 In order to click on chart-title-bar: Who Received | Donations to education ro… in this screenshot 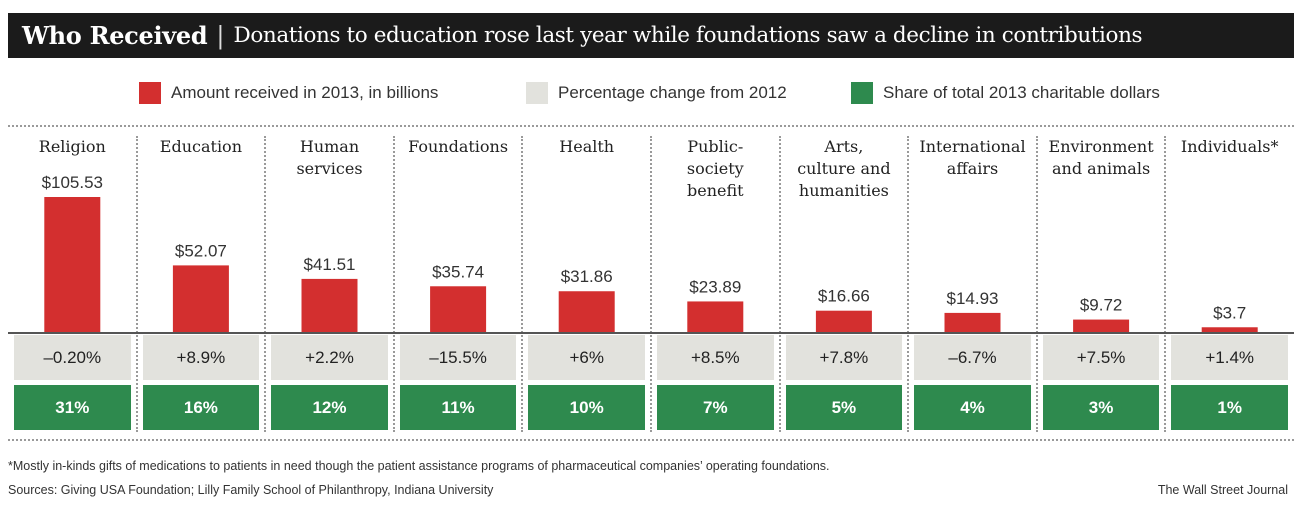, I will do `click(651, 35)`.